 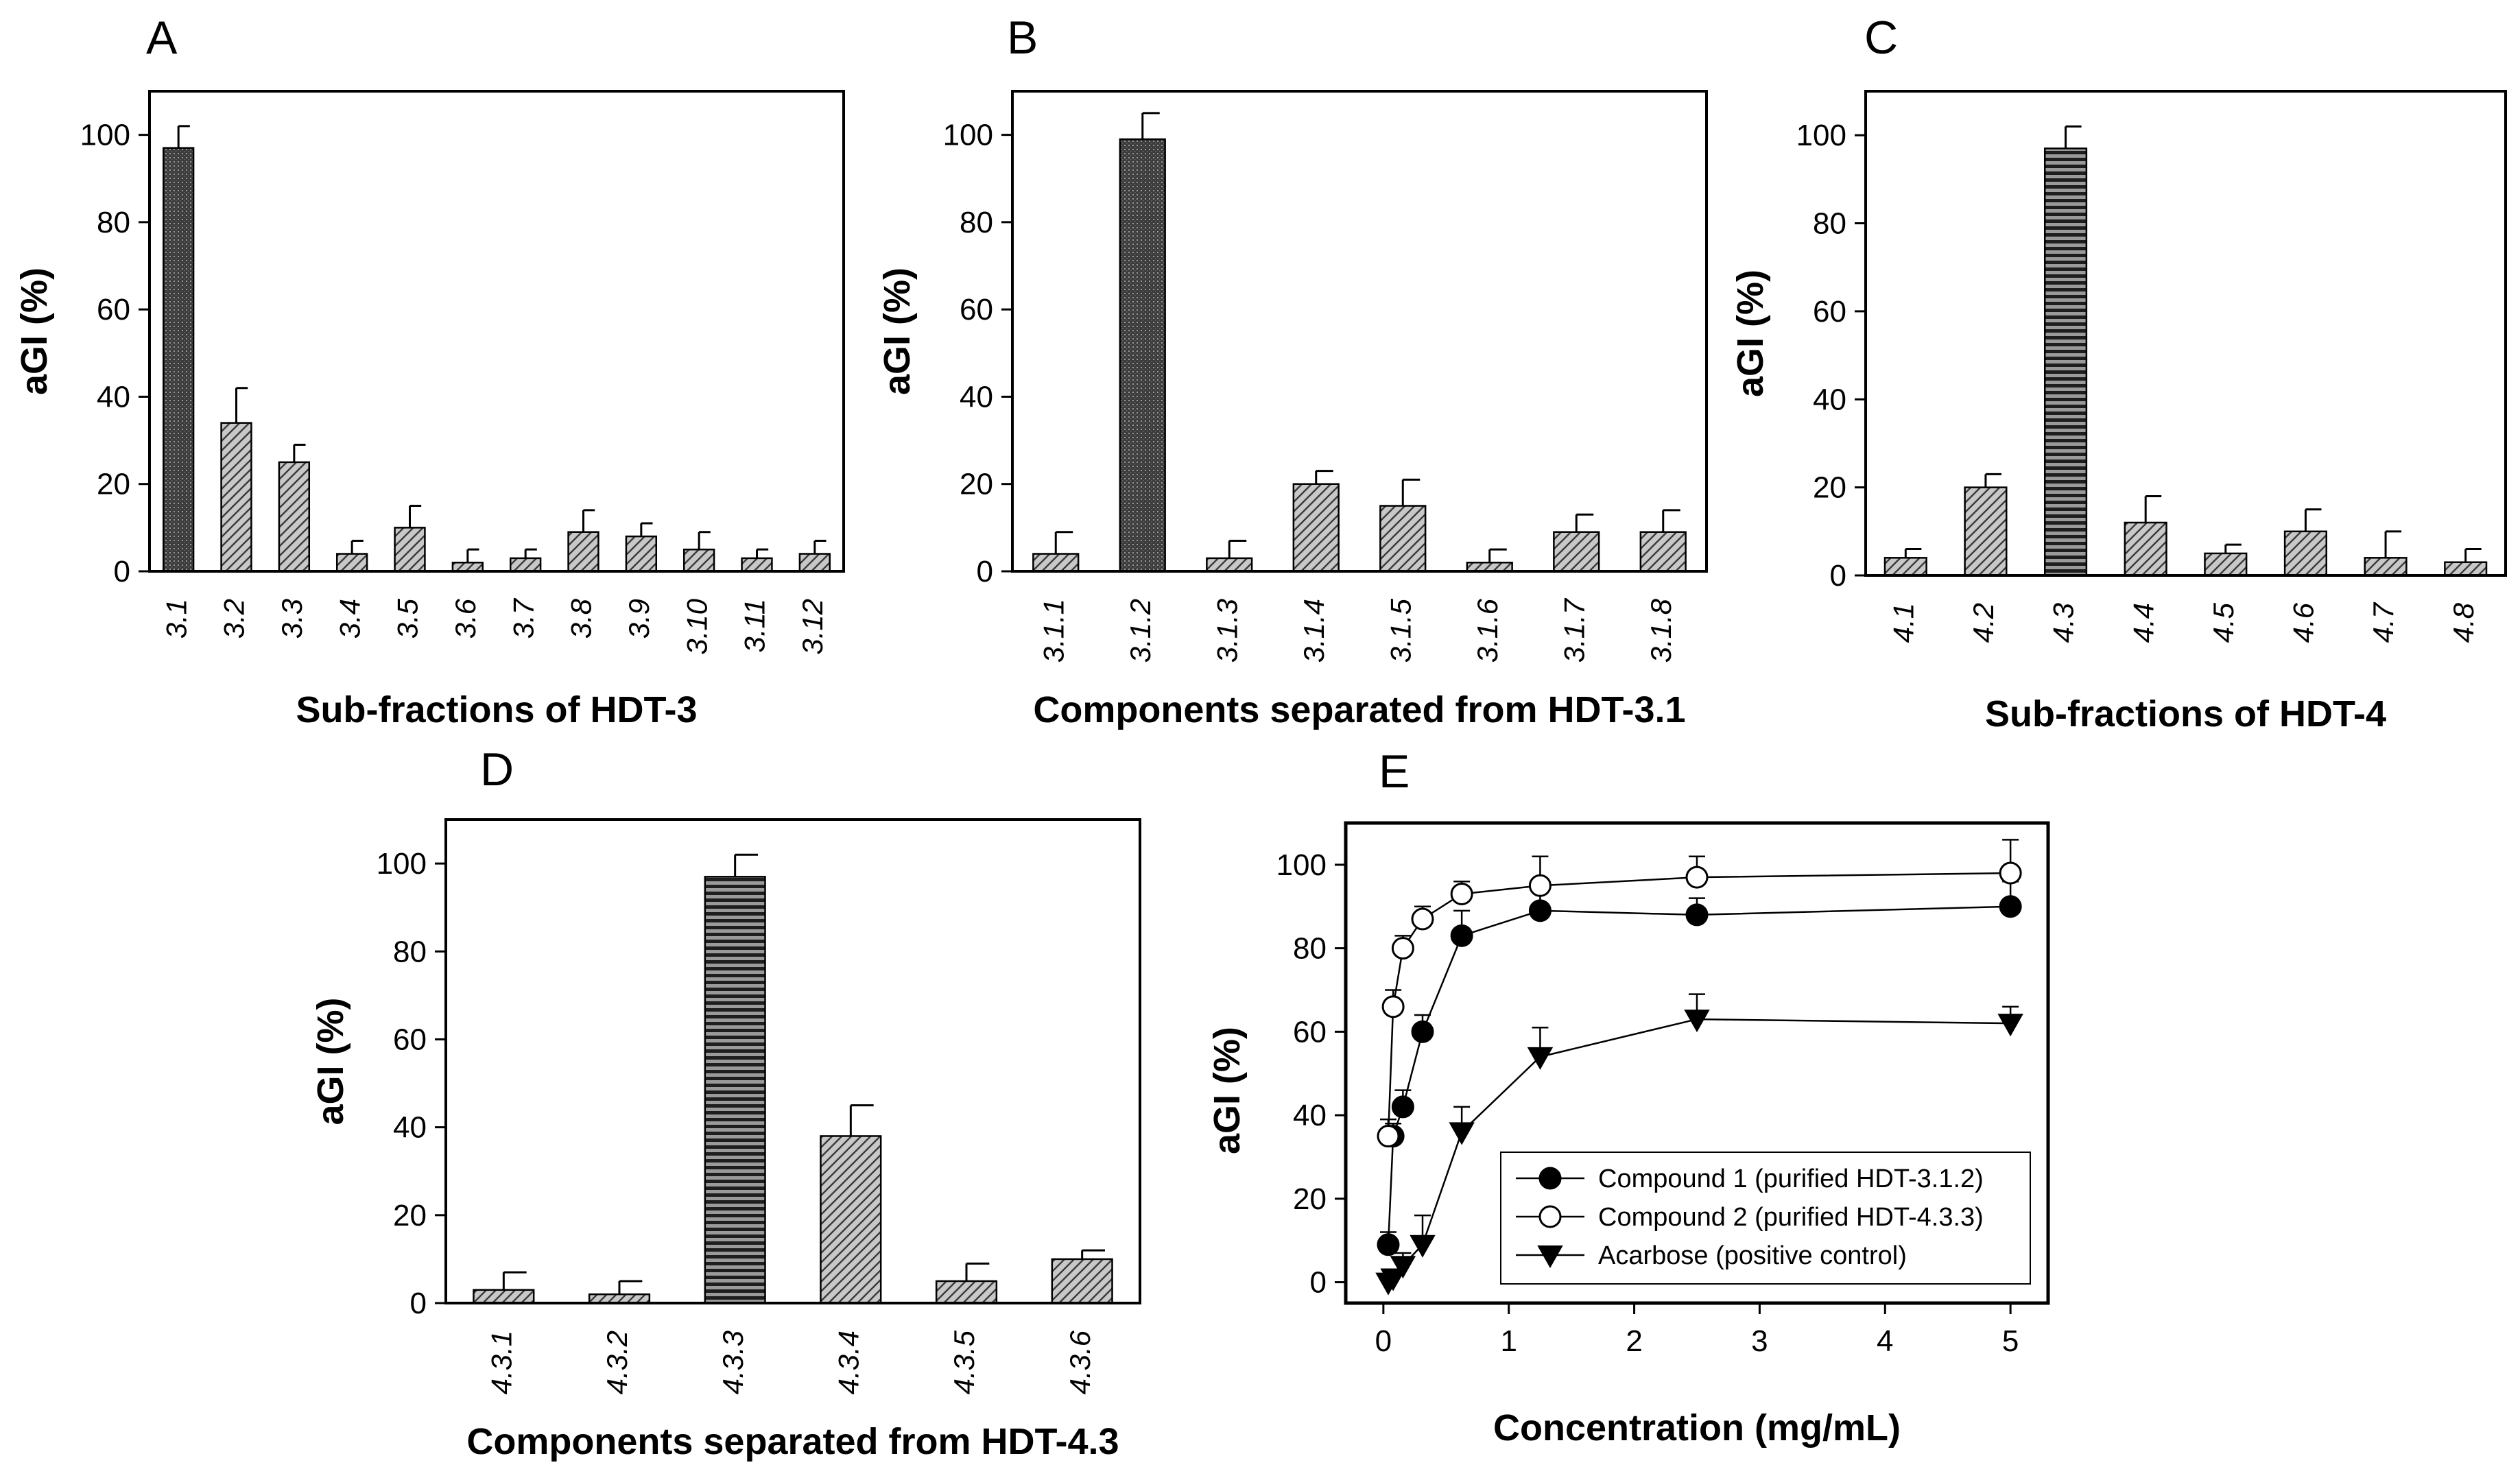 I want to click on panel-label: A, so click(x=162, y=38).